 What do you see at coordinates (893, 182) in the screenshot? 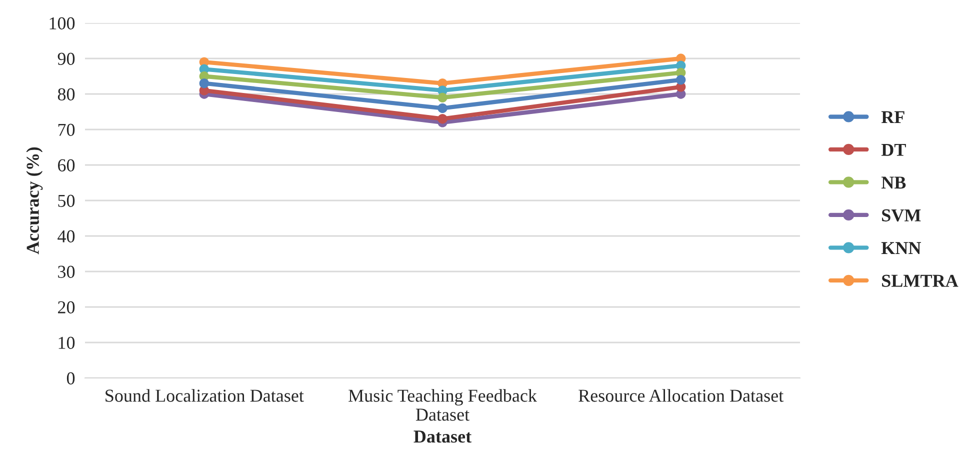
I see `legend-label: NB` at bounding box center [893, 182].